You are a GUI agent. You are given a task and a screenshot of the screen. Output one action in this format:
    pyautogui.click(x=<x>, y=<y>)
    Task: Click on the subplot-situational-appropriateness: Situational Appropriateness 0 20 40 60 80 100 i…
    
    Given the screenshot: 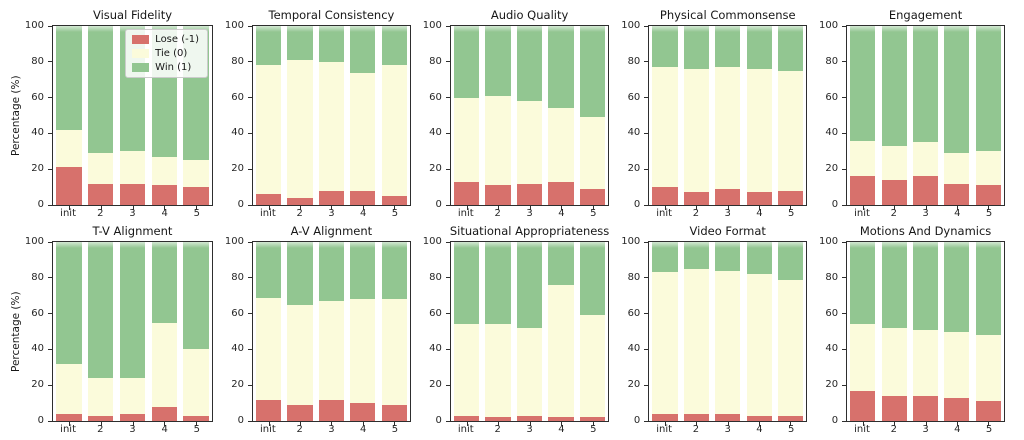 What is the action you would take?
    pyautogui.click(x=519, y=330)
    